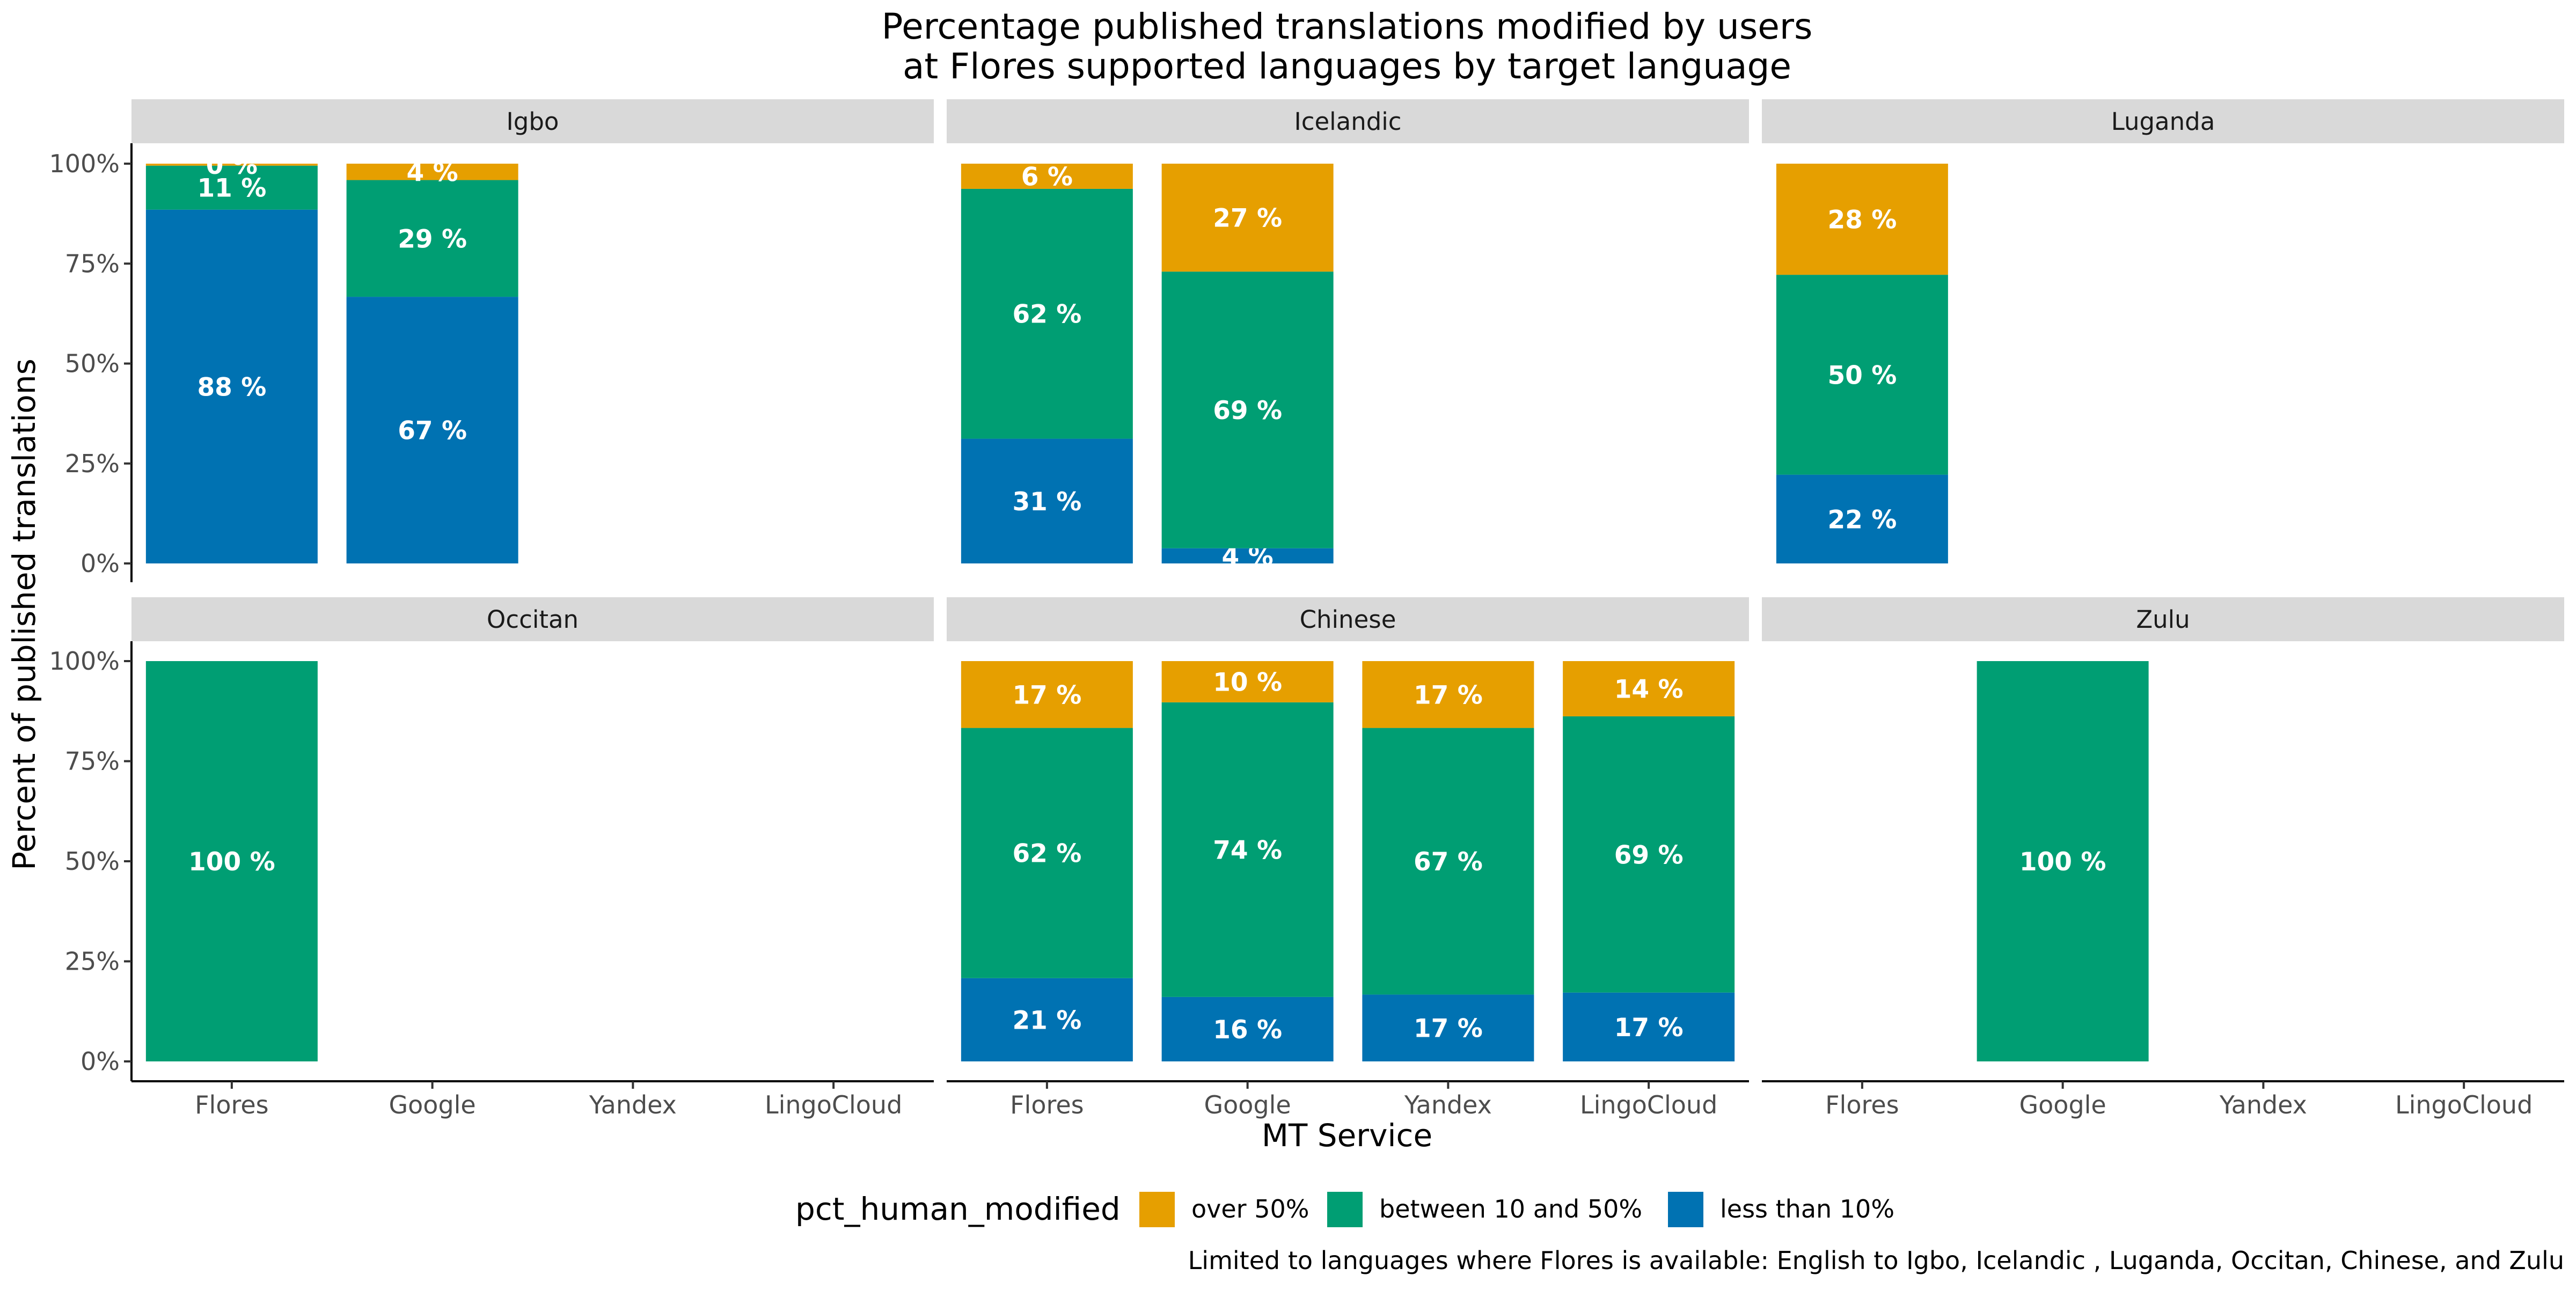 This screenshot has width=2576, height=1290. I want to click on facet-label: Luganda, so click(2163, 121).